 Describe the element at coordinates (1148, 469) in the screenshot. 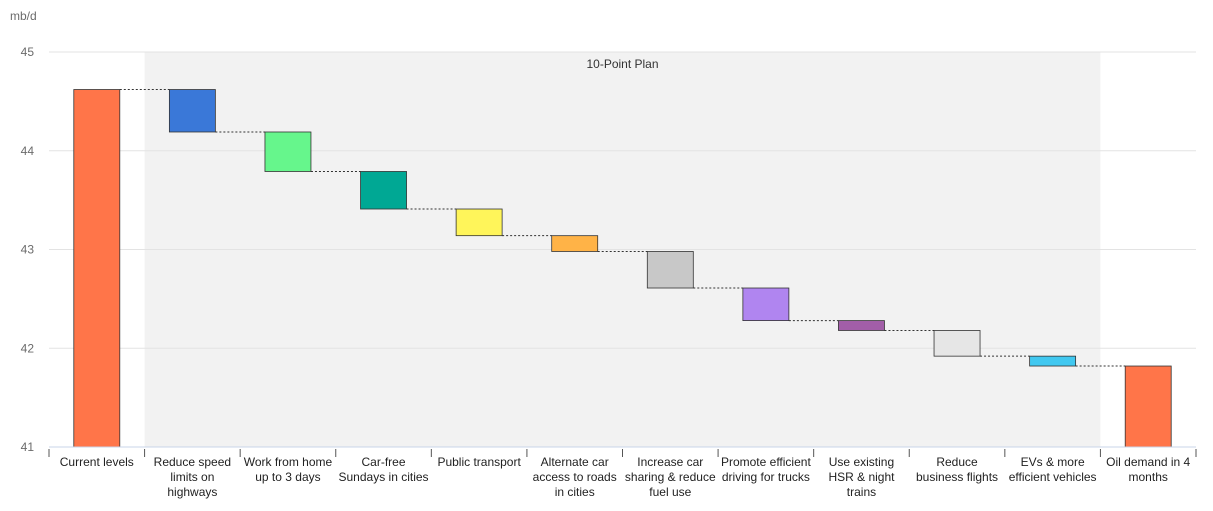

I see `x-tick-label: Oil demand in 4 months` at that location.